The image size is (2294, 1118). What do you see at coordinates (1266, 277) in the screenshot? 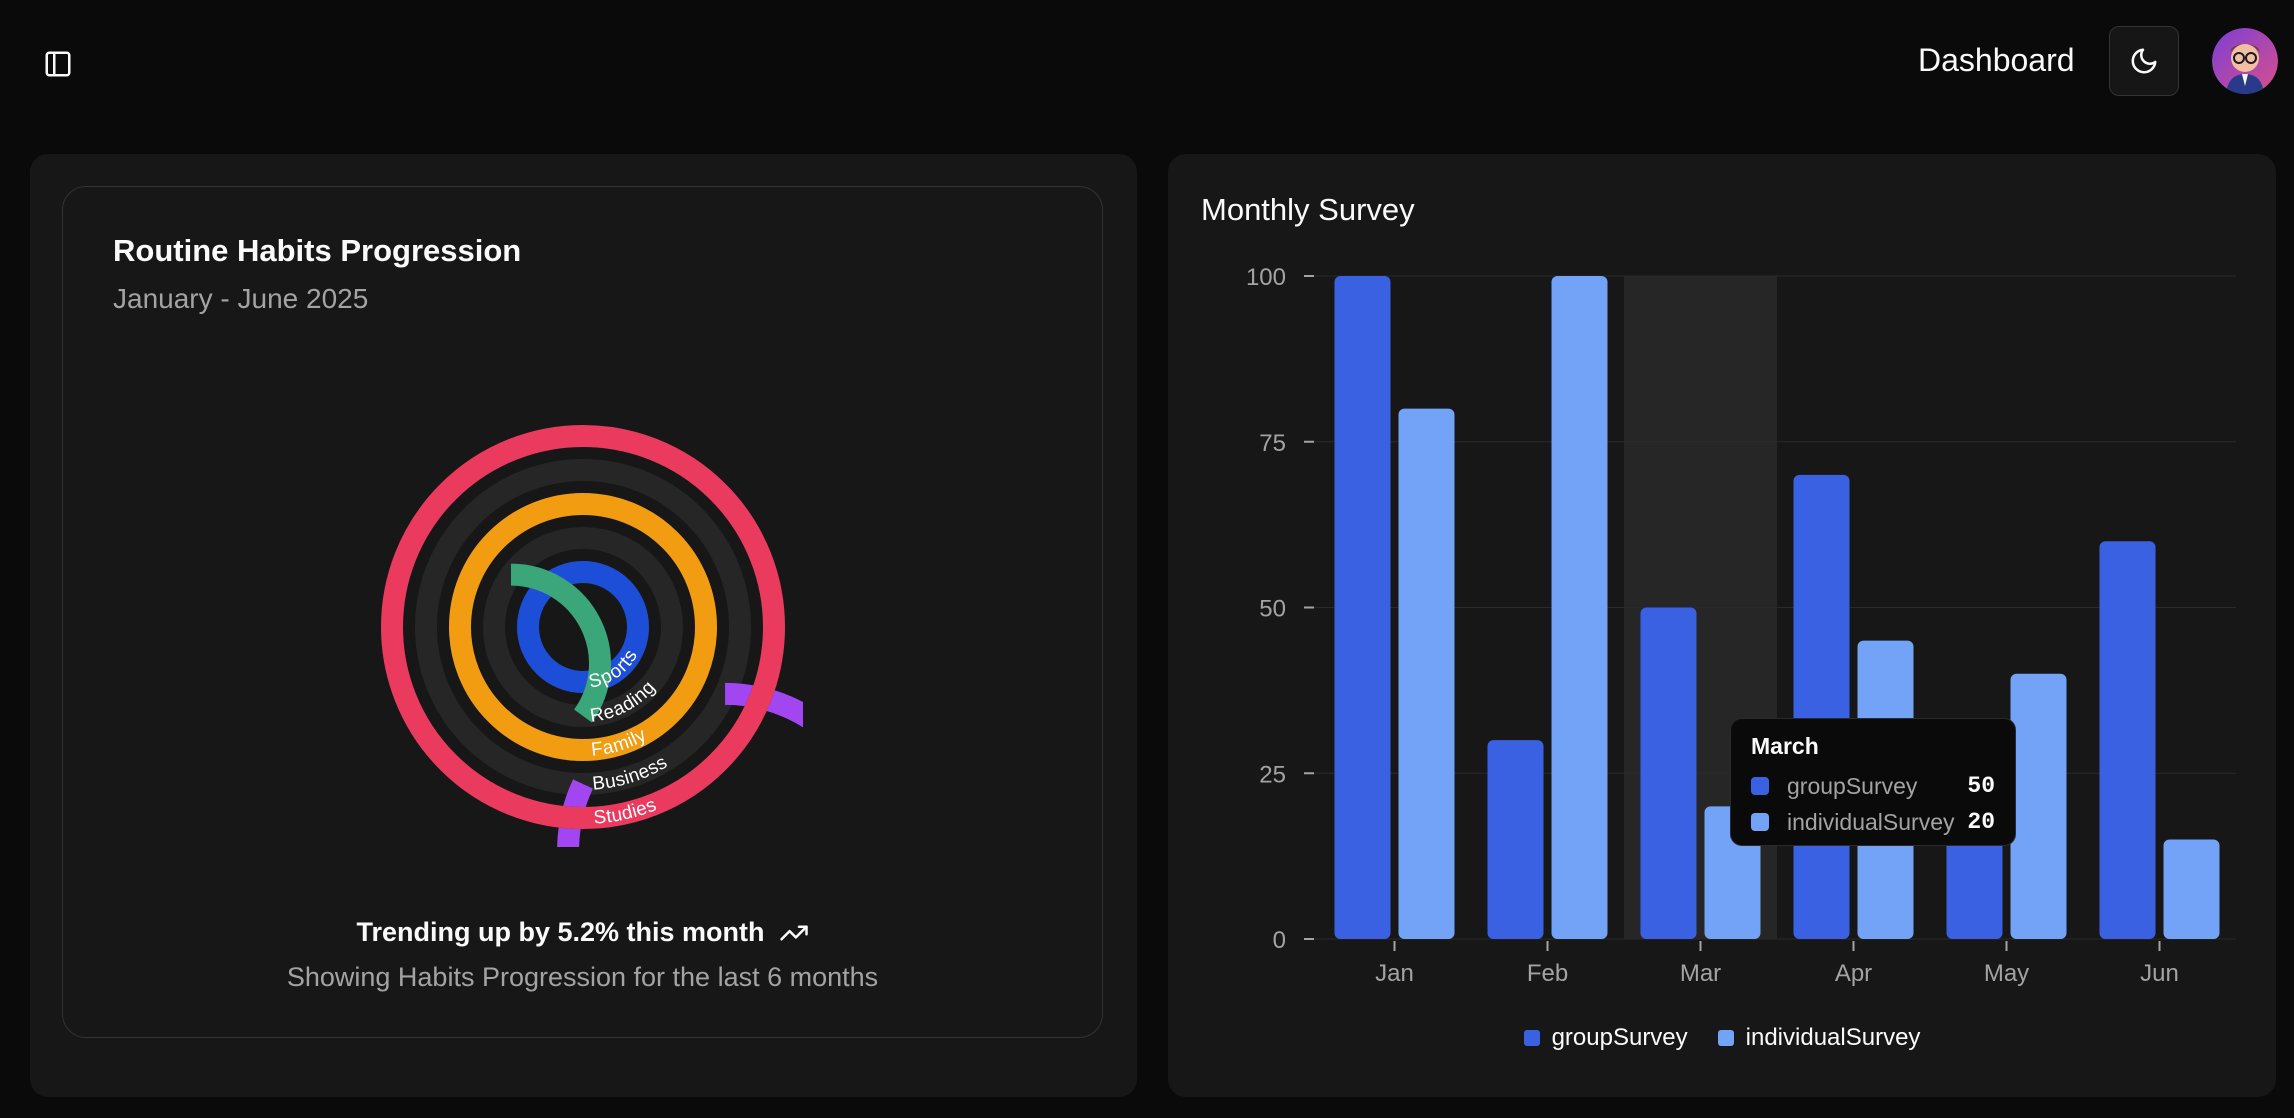
I see `y-tick-label: 100` at bounding box center [1266, 277].